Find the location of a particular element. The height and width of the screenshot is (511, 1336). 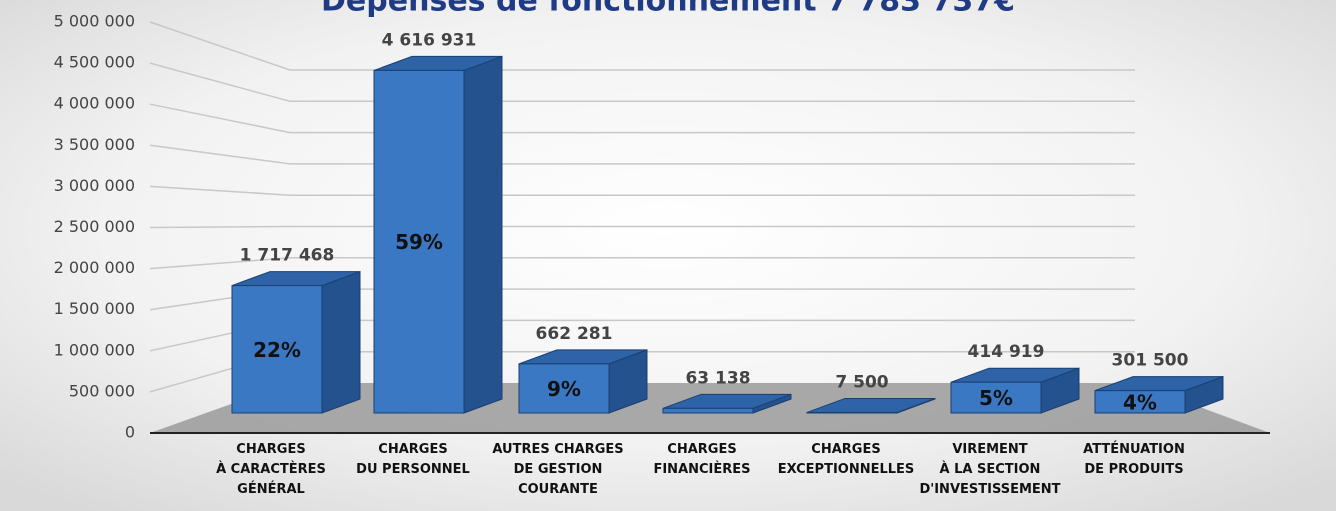

value-label: 7 500 is located at coordinates (861, 382).